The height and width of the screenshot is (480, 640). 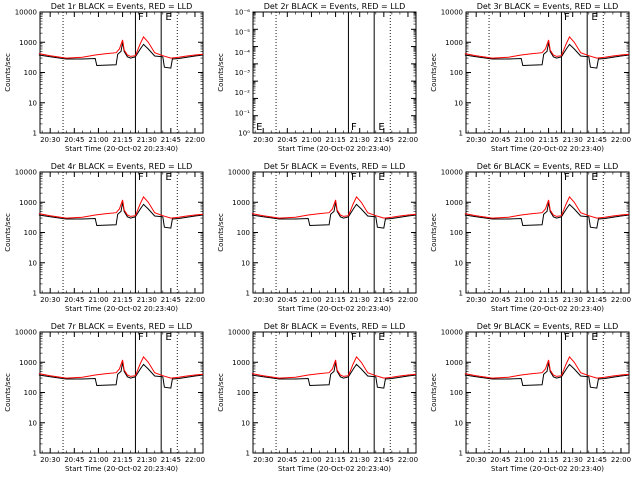 I want to click on y-tick-label: 10⁻¹, so click(x=243, y=113).